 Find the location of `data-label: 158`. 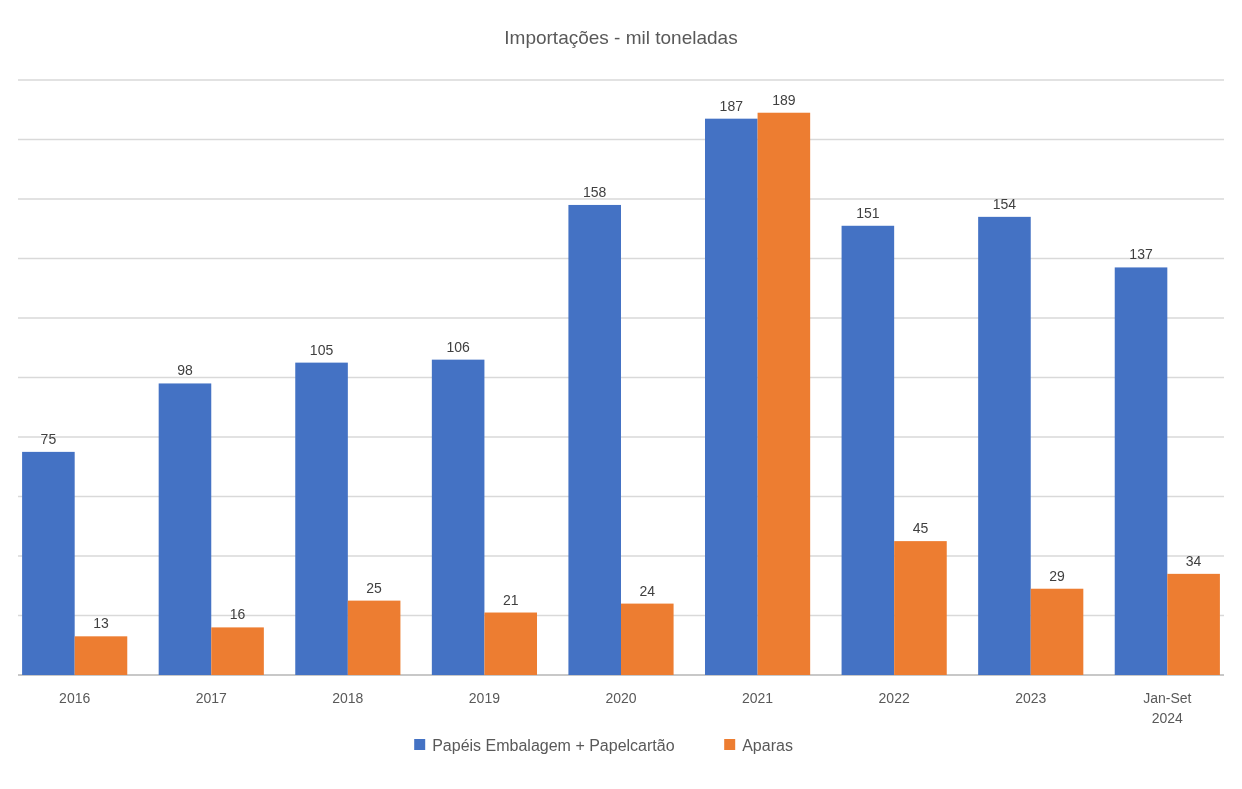

data-label: 158 is located at coordinates (595, 191).